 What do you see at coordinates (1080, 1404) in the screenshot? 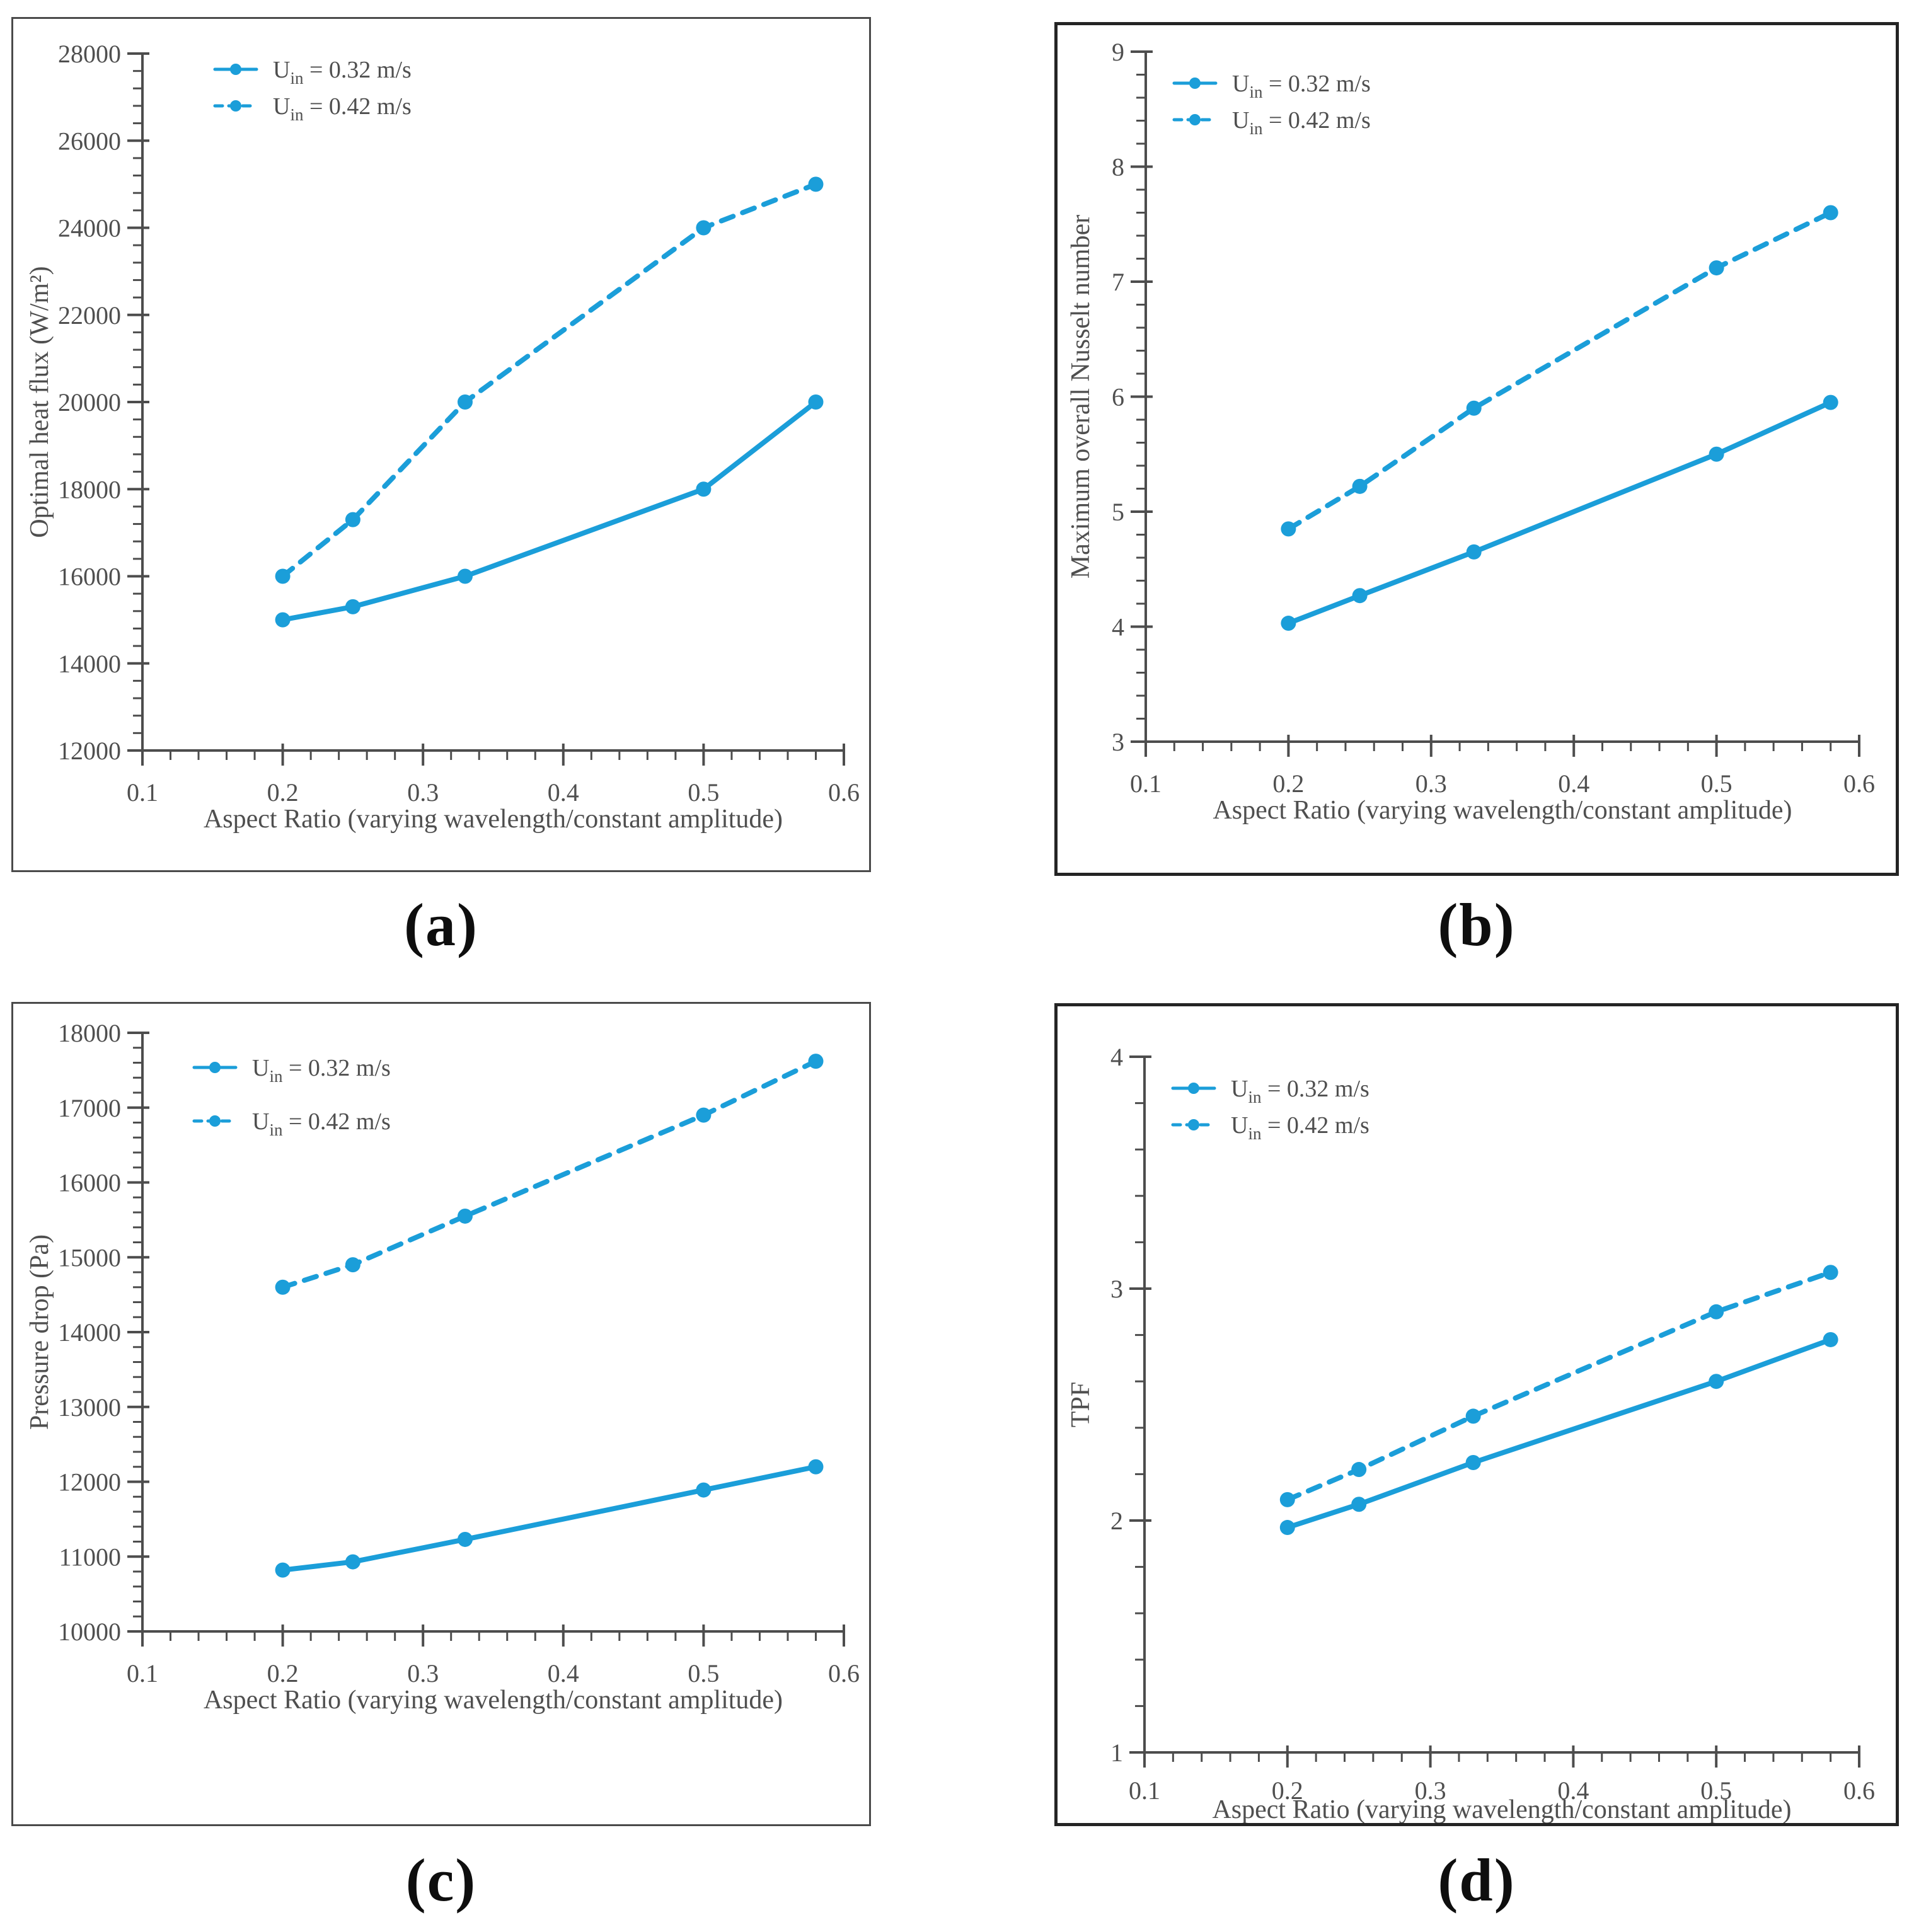
I see `y-axis-label: TPF` at bounding box center [1080, 1404].